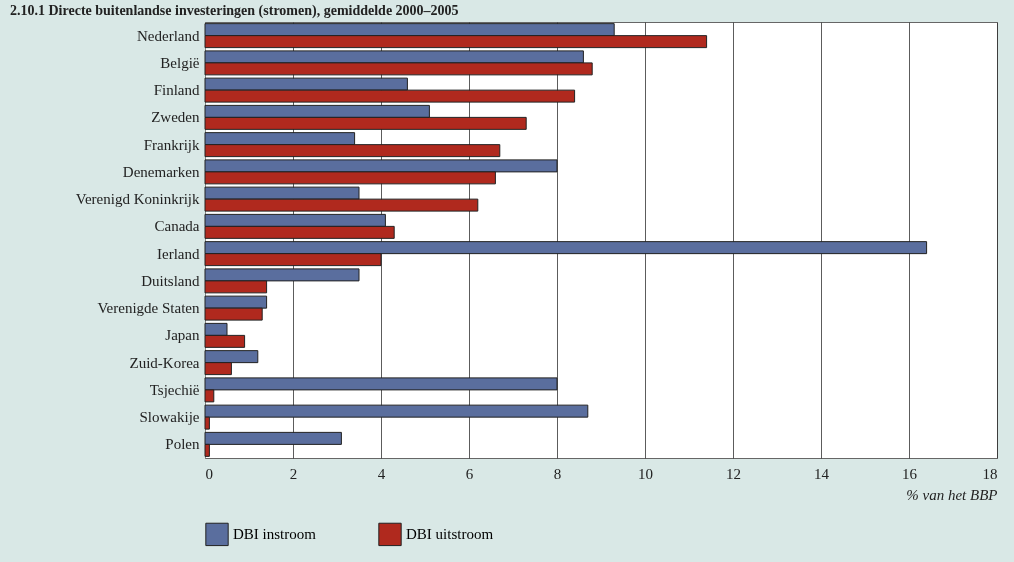 The width and height of the screenshot is (1014, 562). What do you see at coordinates (952, 494) in the screenshot?
I see `x-axis-title: % van het BBP` at bounding box center [952, 494].